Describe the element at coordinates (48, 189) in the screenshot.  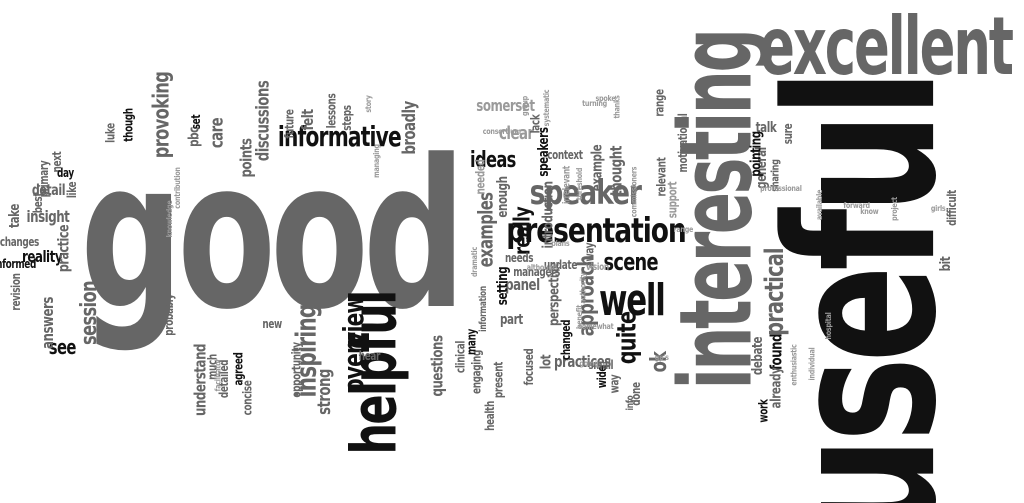
I see `word-cloud-word: detail` at that location.